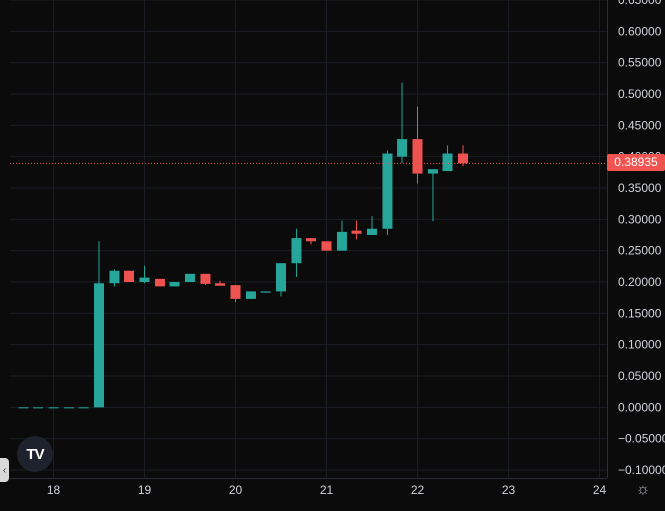 The image size is (665, 511). Describe the element at coordinates (54, 490) in the screenshot. I see `time-tick-label: 18` at that location.